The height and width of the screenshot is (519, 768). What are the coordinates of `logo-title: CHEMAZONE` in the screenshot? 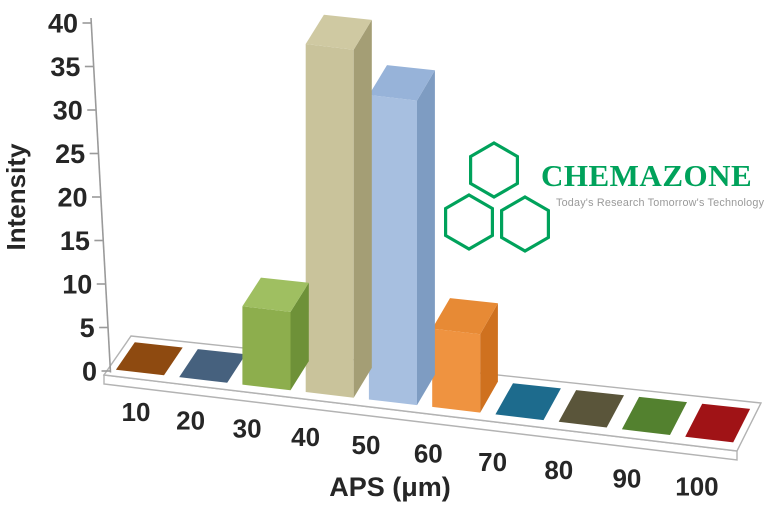 It's located at (647, 175).